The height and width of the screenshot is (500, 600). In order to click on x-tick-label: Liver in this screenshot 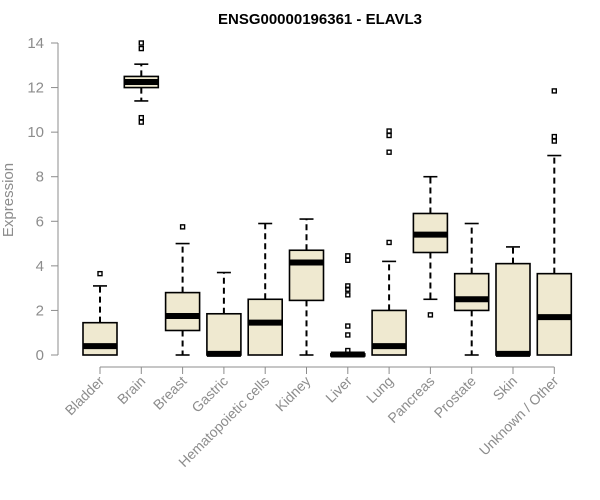, I will do `click(338, 389)`.